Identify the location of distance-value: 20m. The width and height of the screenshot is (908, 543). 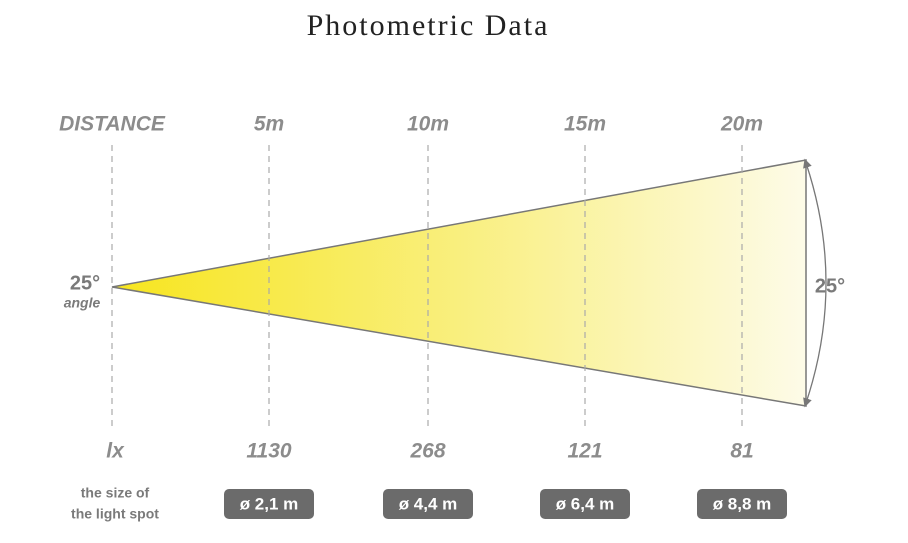
(741, 124).